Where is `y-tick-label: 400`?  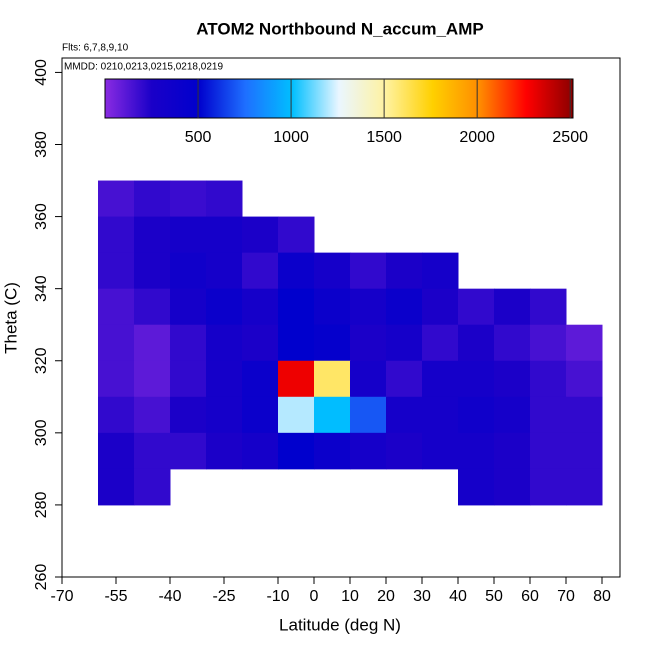 y-tick-label: 400 is located at coordinates (41, 72).